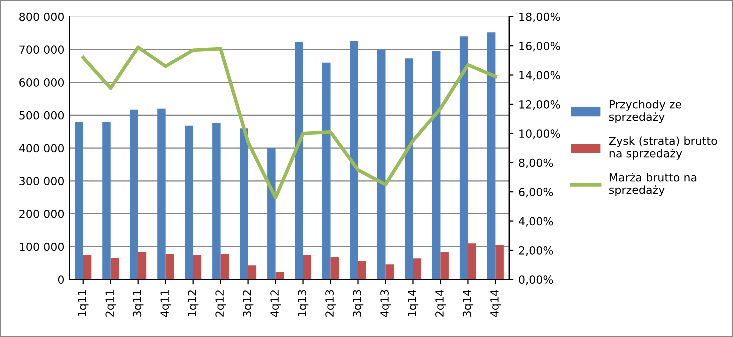  I want to click on x-tick-label: 3q12, so click(248, 303).